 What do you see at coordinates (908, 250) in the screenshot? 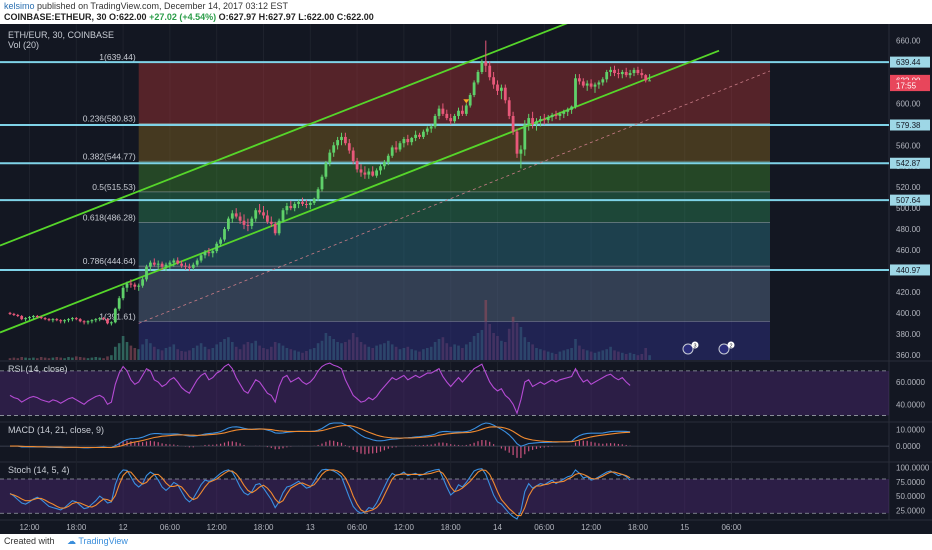
I see `price-tick-label: 460.00` at bounding box center [908, 250].